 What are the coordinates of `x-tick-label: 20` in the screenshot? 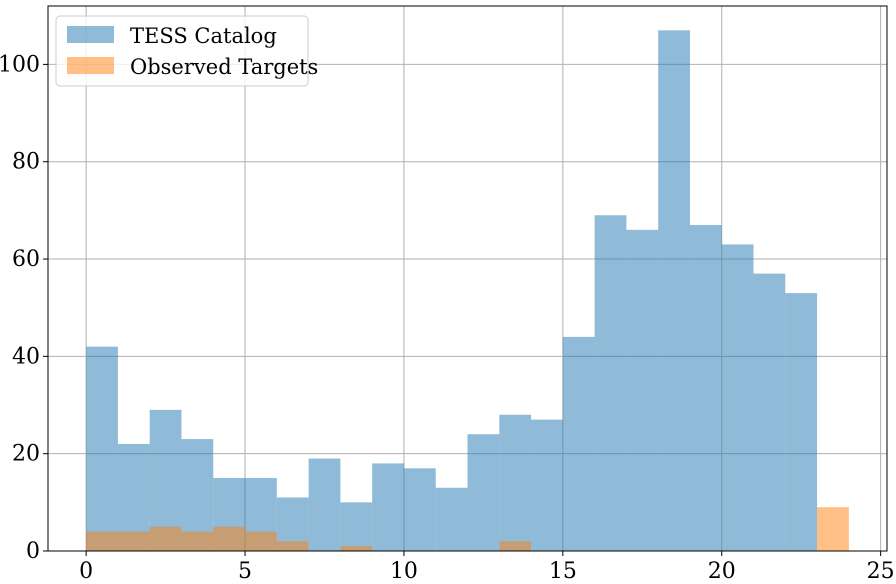 It's located at (722, 571).